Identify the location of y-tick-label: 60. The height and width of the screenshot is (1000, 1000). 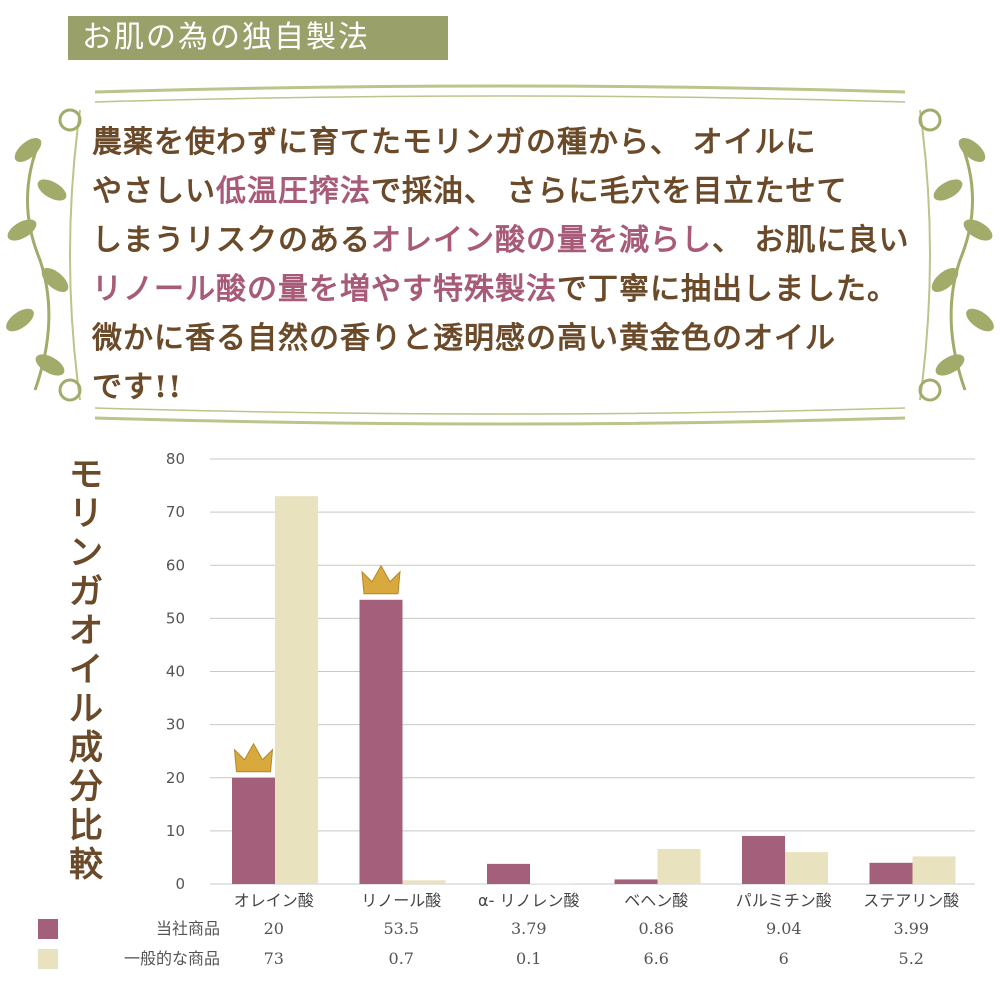
(175, 565).